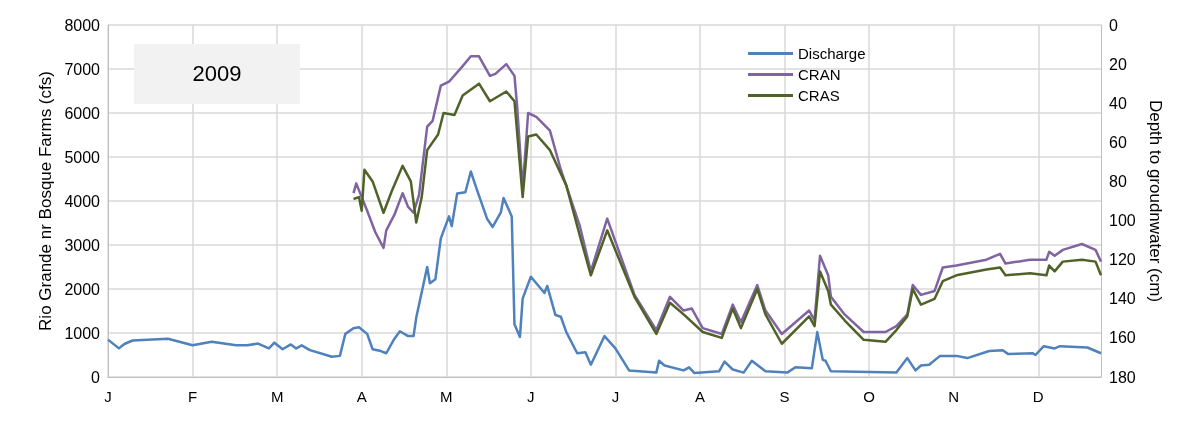  I want to click on y2-tick-label: 120, so click(1122, 260).